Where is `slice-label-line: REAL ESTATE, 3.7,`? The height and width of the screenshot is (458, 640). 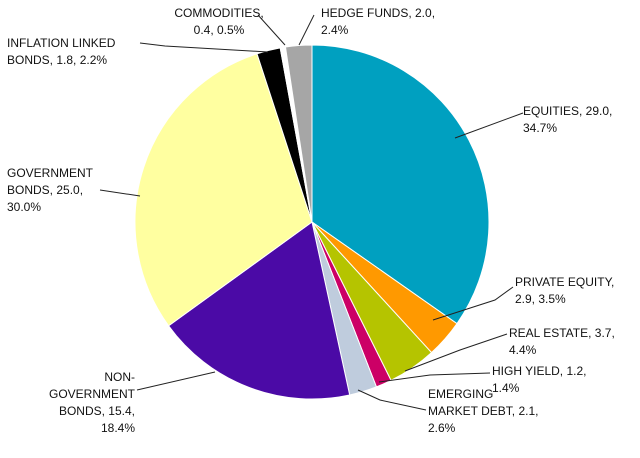 slice-label-line: REAL ESTATE, 3.7, is located at coordinates (562, 333).